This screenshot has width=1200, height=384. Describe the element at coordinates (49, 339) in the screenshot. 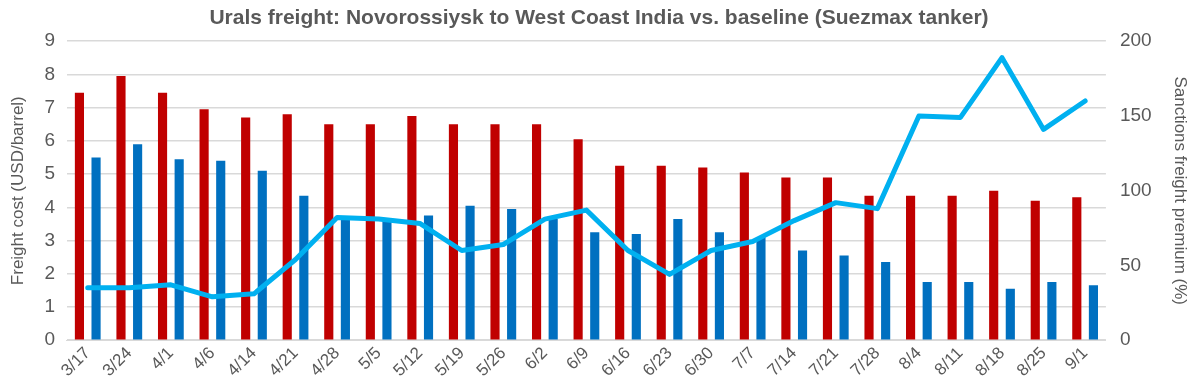

I see `y-tick-label: 0` at that location.